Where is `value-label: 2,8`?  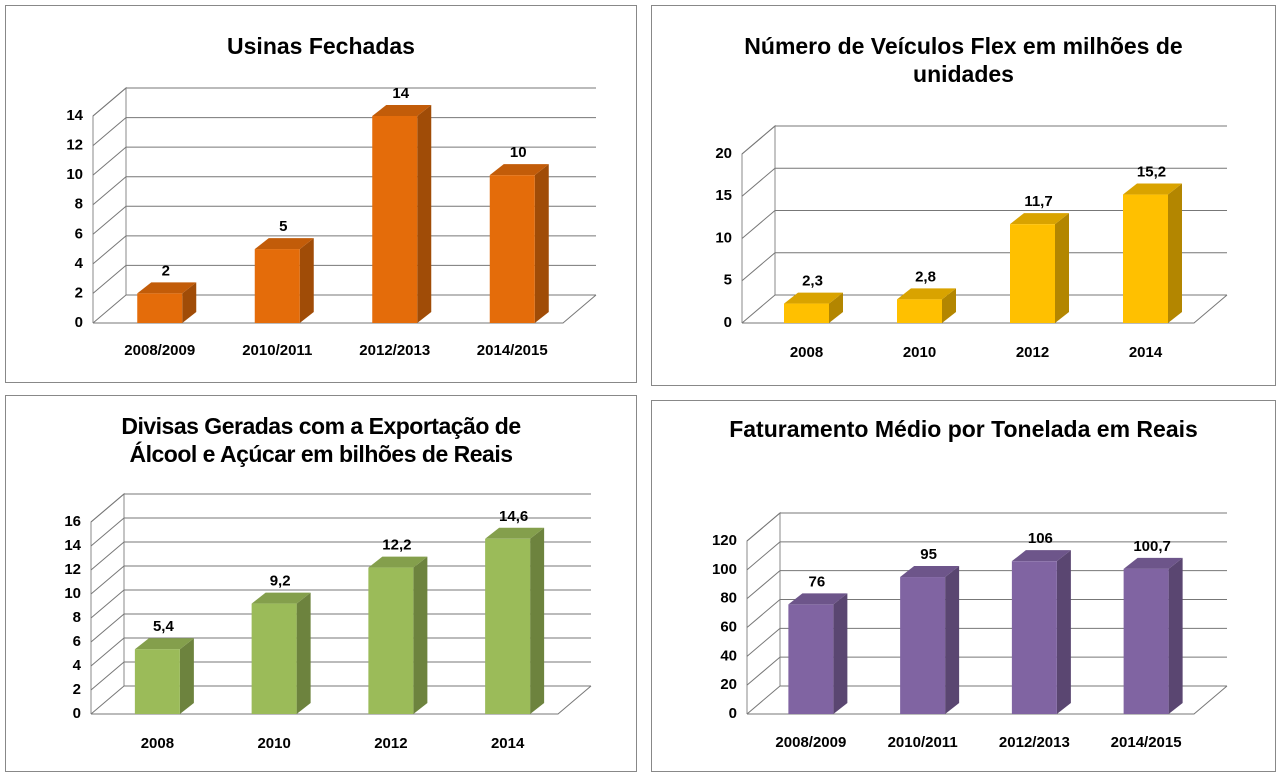
value-label: 2,8 is located at coordinates (925, 276).